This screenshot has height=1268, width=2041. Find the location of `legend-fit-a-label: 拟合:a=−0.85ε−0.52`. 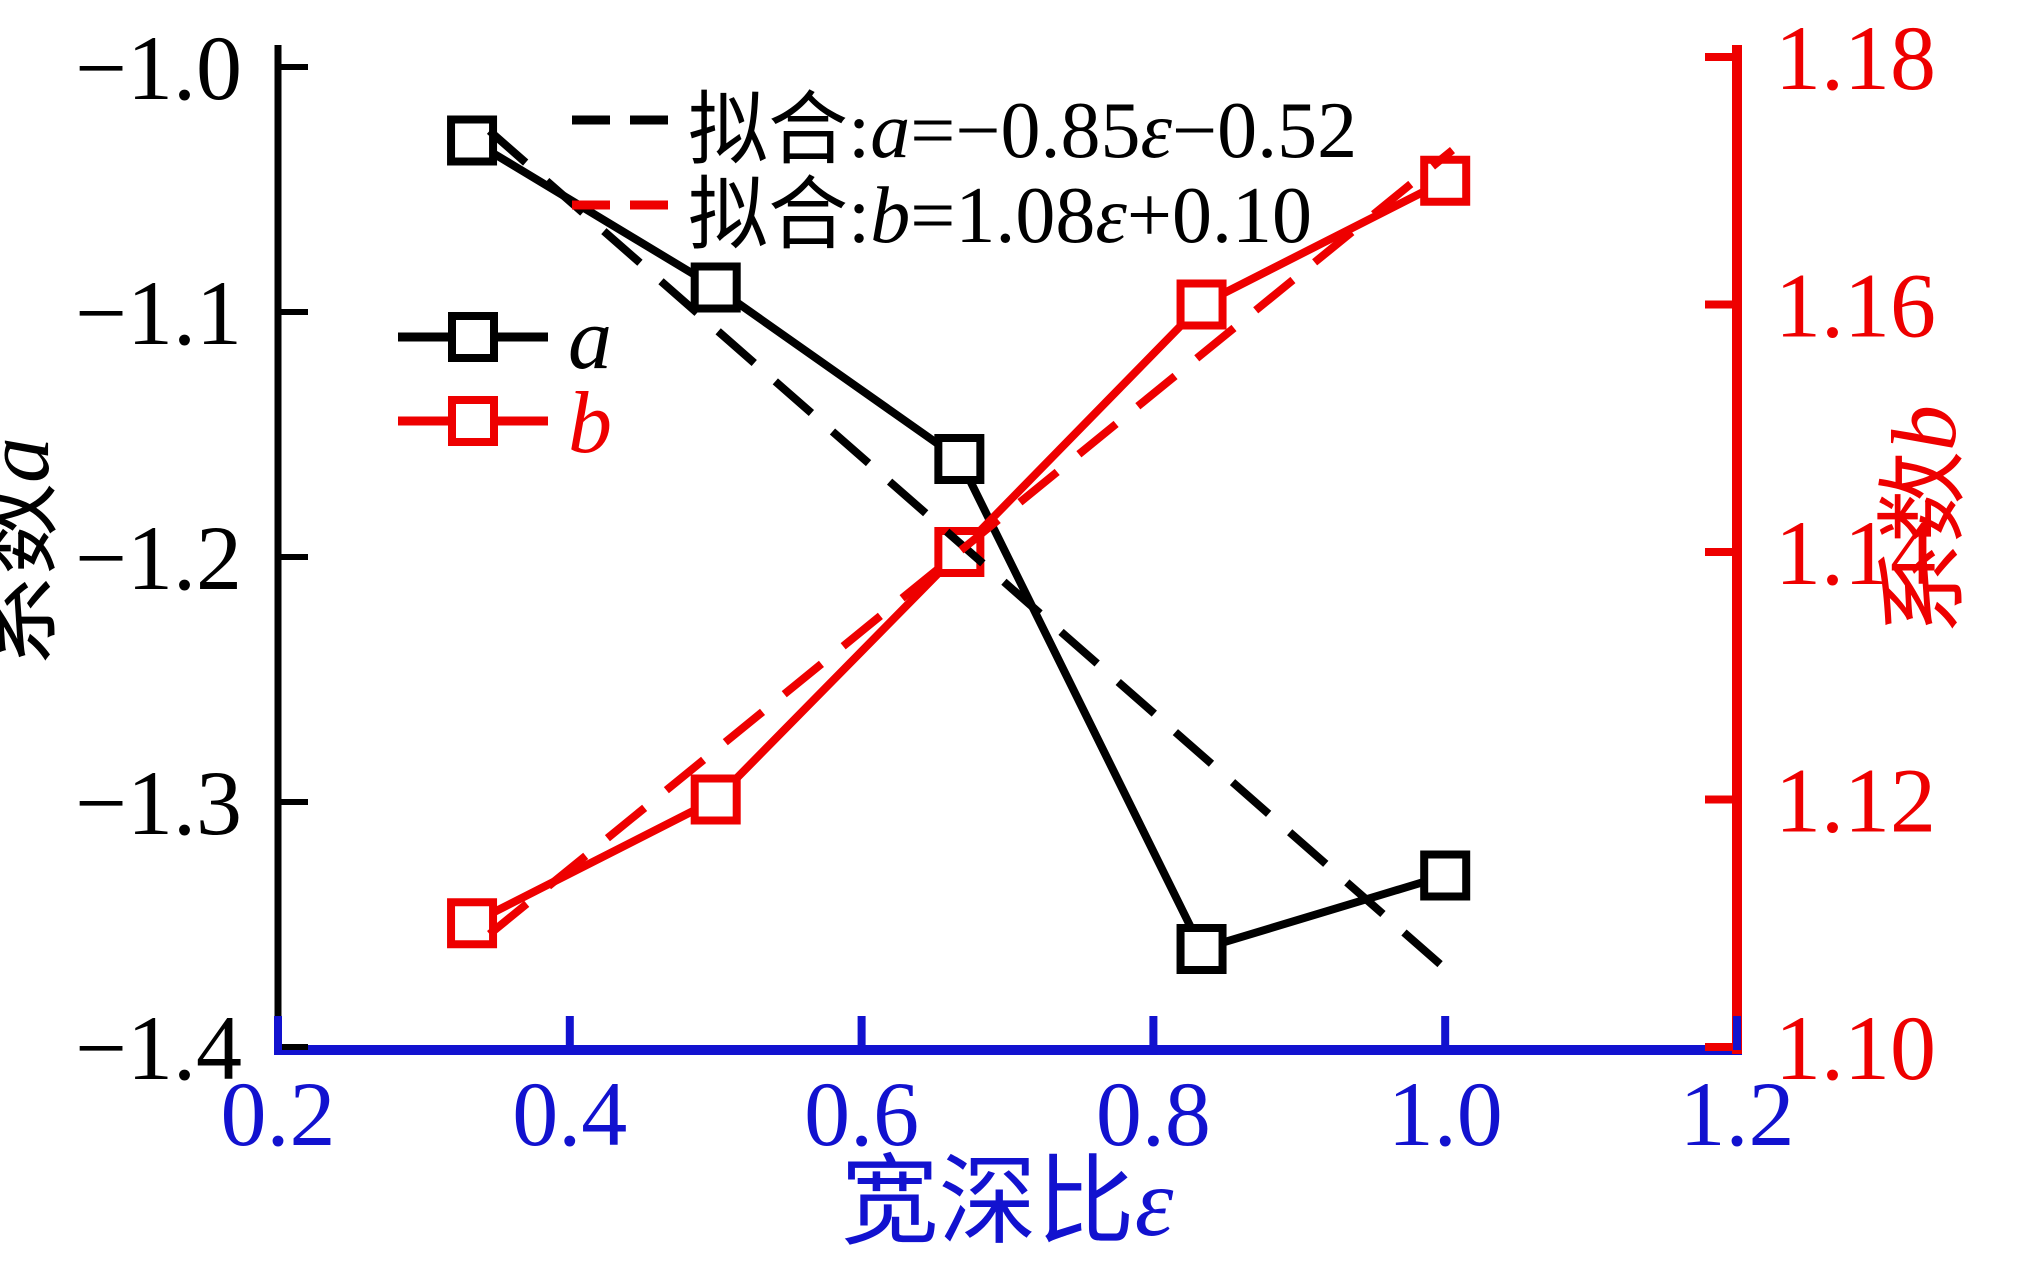

legend-fit-a-label: 拟合:a=−0.85ε−0.52 is located at coordinates (1022, 131).